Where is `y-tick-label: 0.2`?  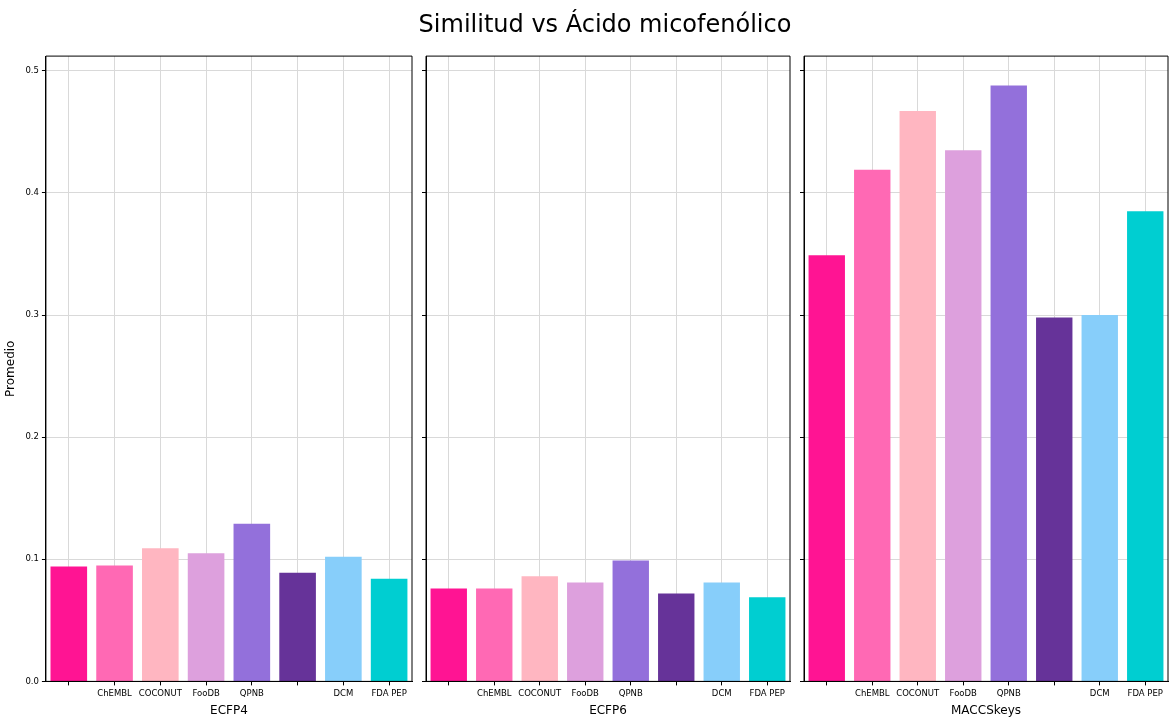
y-tick-label: 0.2 is located at coordinates (32, 436).